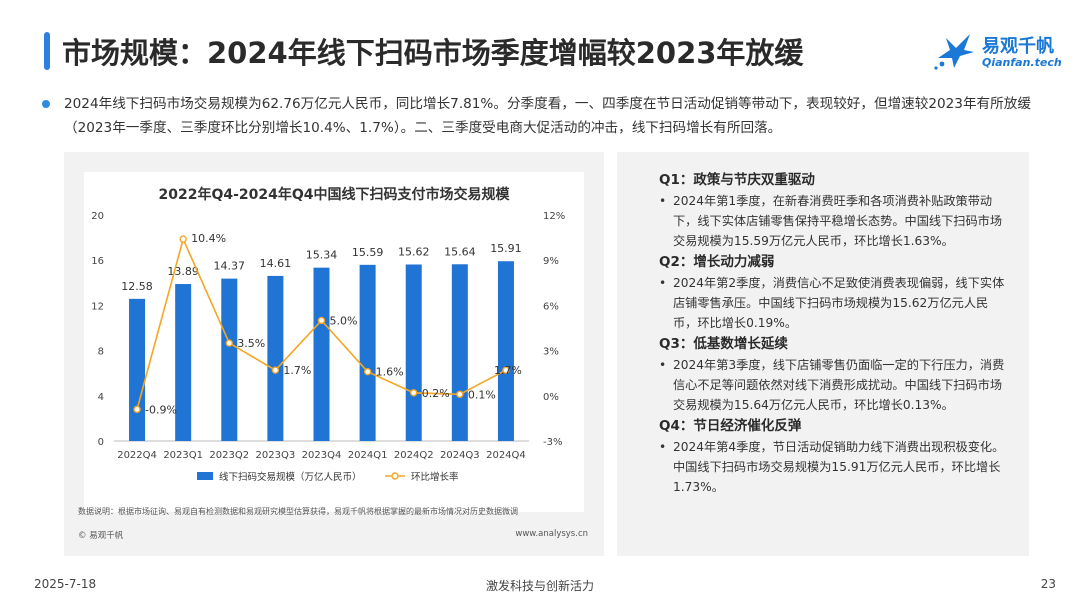 The height and width of the screenshot is (608, 1080). What do you see at coordinates (717, 262) in the screenshot?
I see `q2-title: Q2：增长动力减弱` at bounding box center [717, 262].